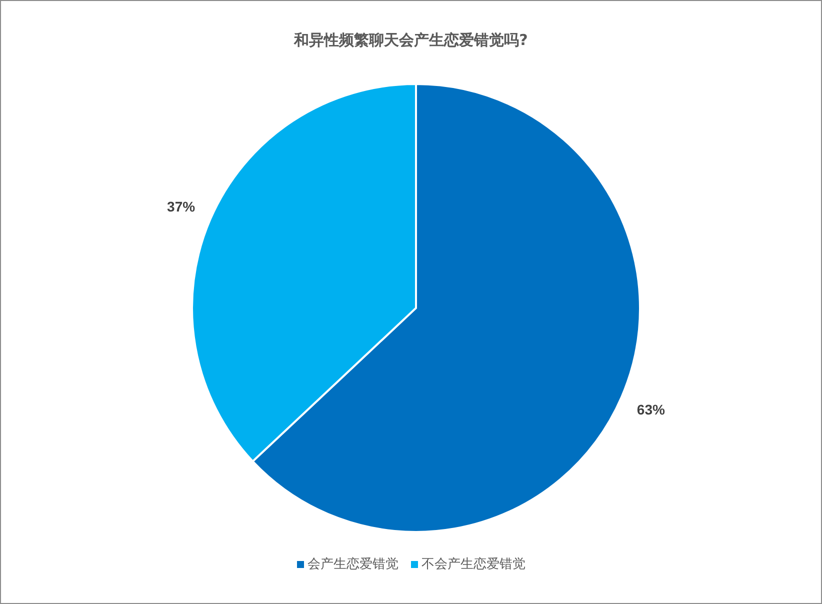 The height and width of the screenshot is (604, 822). What do you see at coordinates (651, 410) in the screenshot?
I see `data-label: 63%` at bounding box center [651, 410].